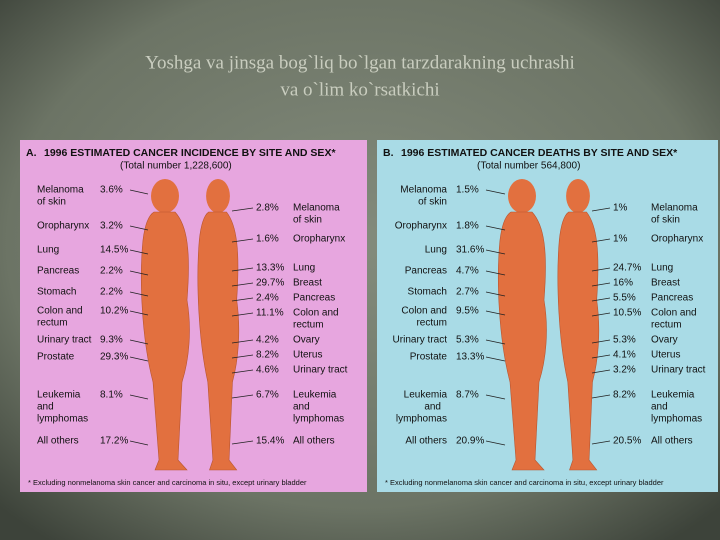  Describe the element at coordinates (111, 340) in the screenshot. I see `percent: 9.3%` at that location.